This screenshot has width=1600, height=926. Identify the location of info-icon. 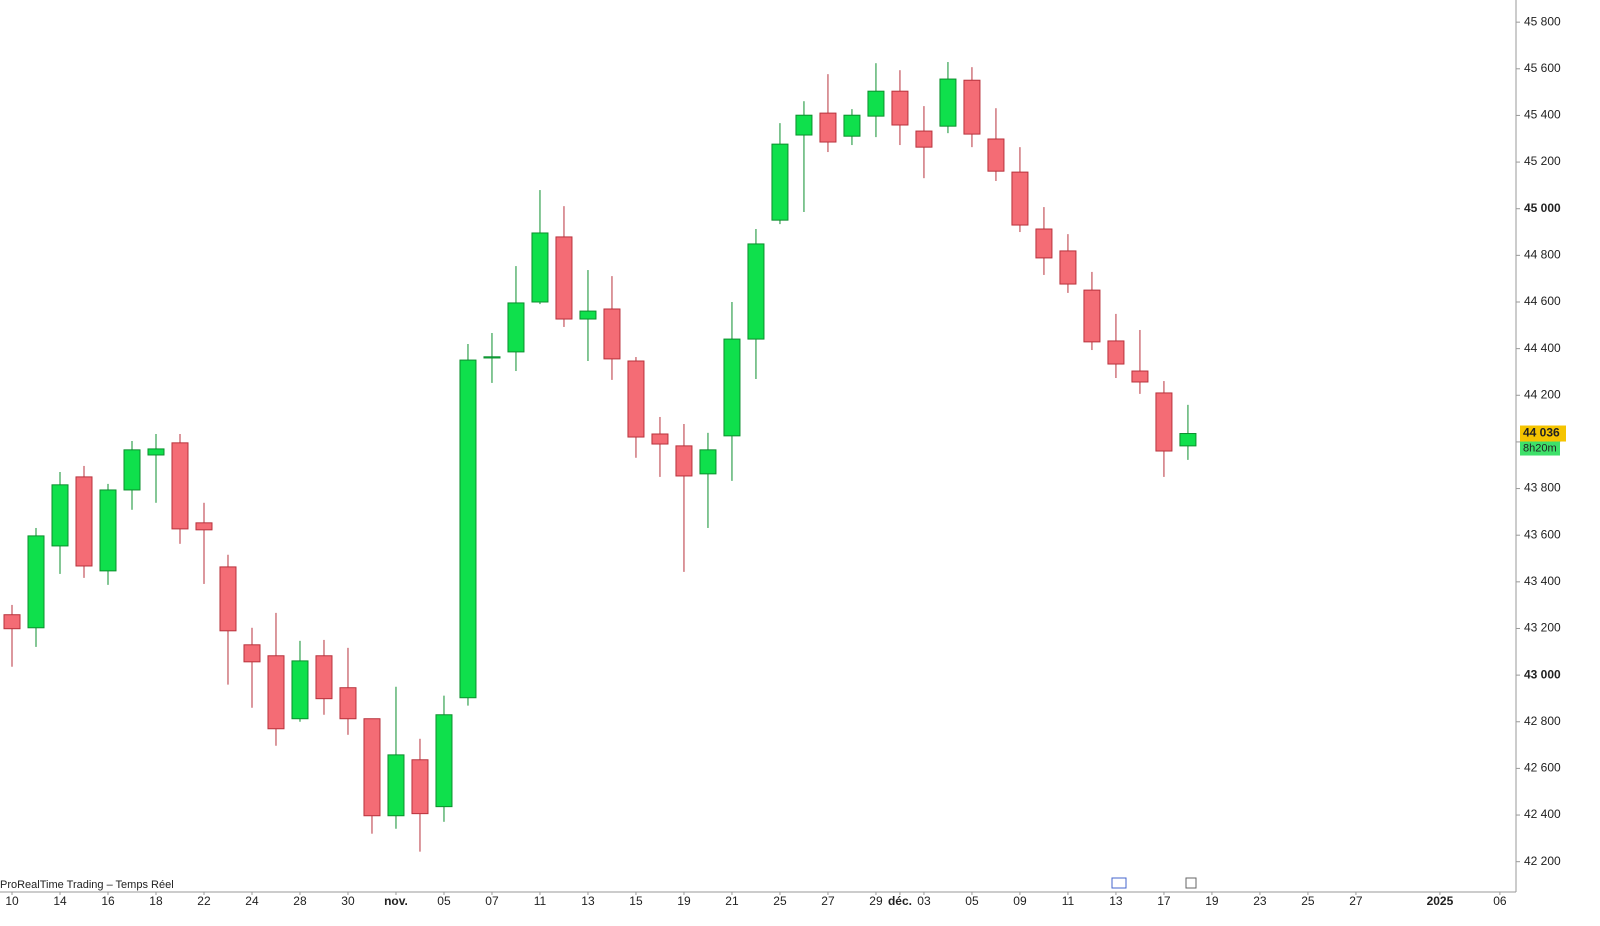
(1191, 883).